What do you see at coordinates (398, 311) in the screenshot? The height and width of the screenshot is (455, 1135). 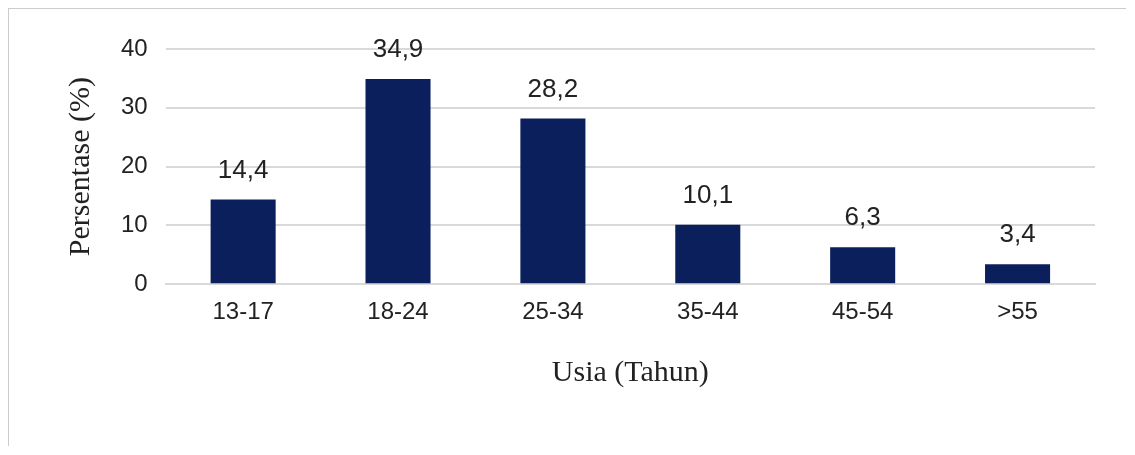 I see `x-tick-label: 18-24` at bounding box center [398, 311].